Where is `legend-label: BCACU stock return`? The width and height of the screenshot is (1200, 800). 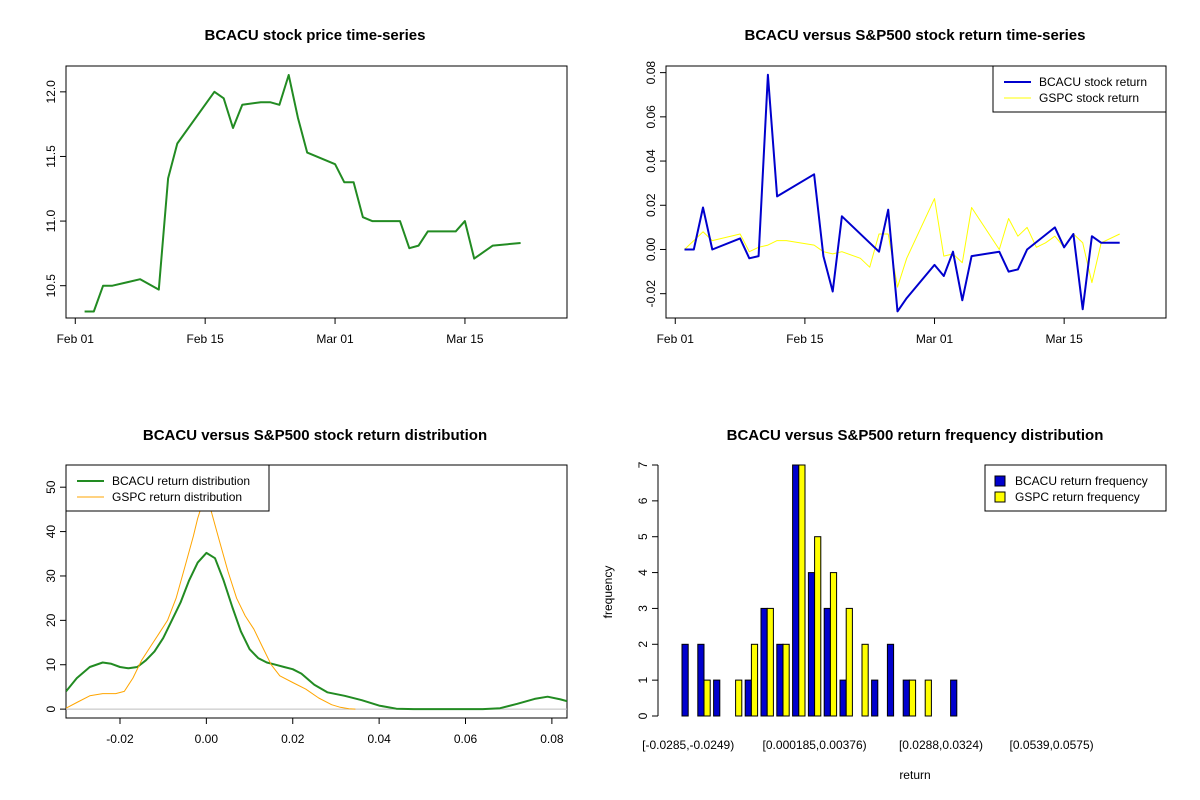 legend-label: BCACU stock return is located at coordinates (1093, 82).